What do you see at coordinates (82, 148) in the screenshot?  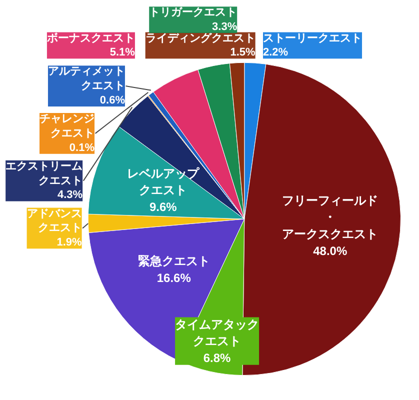 I see `data-label: 0.1%` at bounding box center [82, 148].